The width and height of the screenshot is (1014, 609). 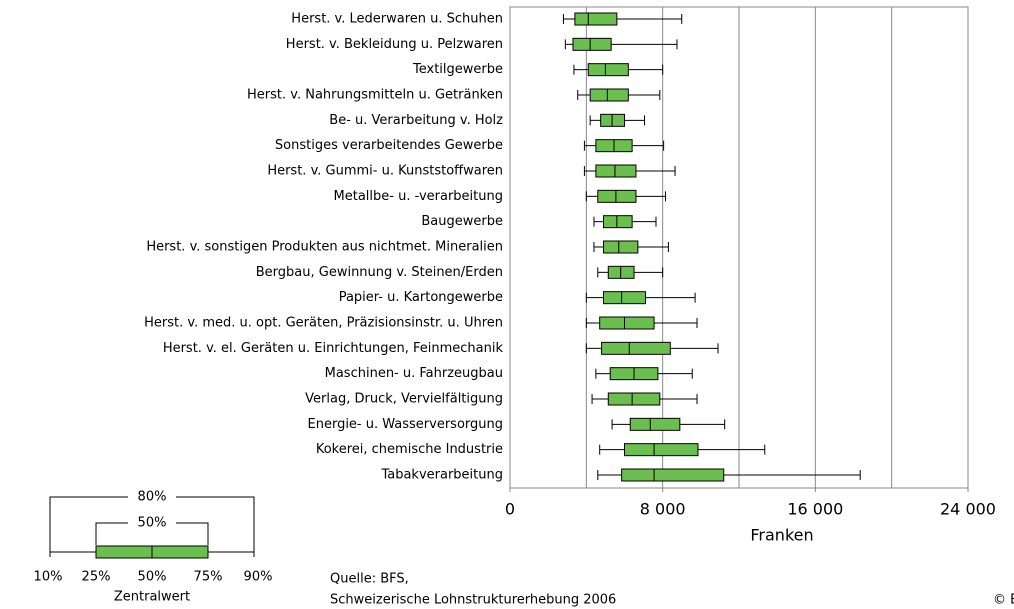 I want to click on x-tick-label: 16 000, so click(x=815, y=509).